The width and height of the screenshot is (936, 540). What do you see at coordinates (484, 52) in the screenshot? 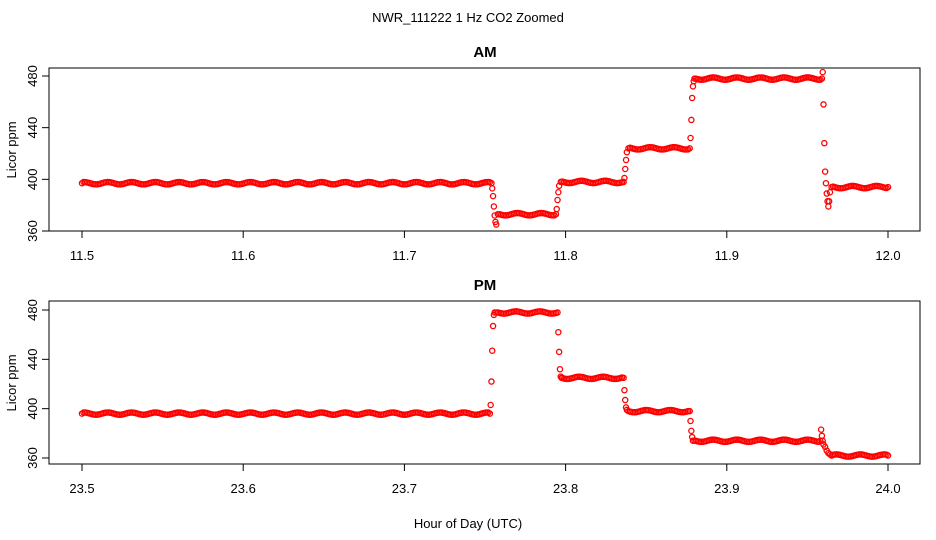
I see `am-panel-title: AM` at bounding box center [484, 52].